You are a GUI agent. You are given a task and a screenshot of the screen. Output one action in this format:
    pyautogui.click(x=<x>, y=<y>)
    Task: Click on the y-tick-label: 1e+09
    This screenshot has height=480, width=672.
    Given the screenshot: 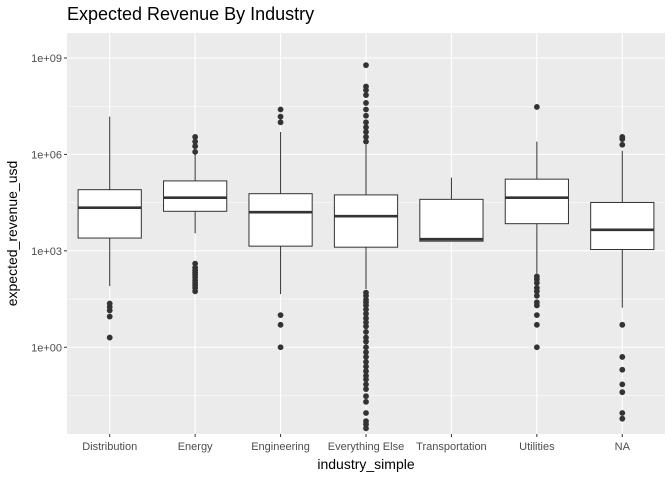 What is the action you would take?
    pyautogui.click(x=46, y=59)
    